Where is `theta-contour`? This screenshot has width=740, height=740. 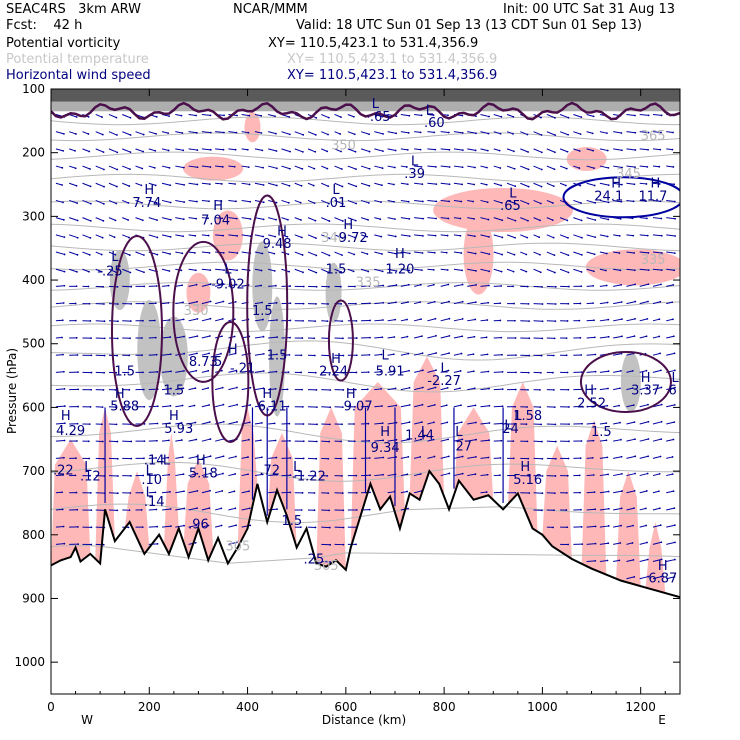 theta-contour is located at coordinates (365, 305).